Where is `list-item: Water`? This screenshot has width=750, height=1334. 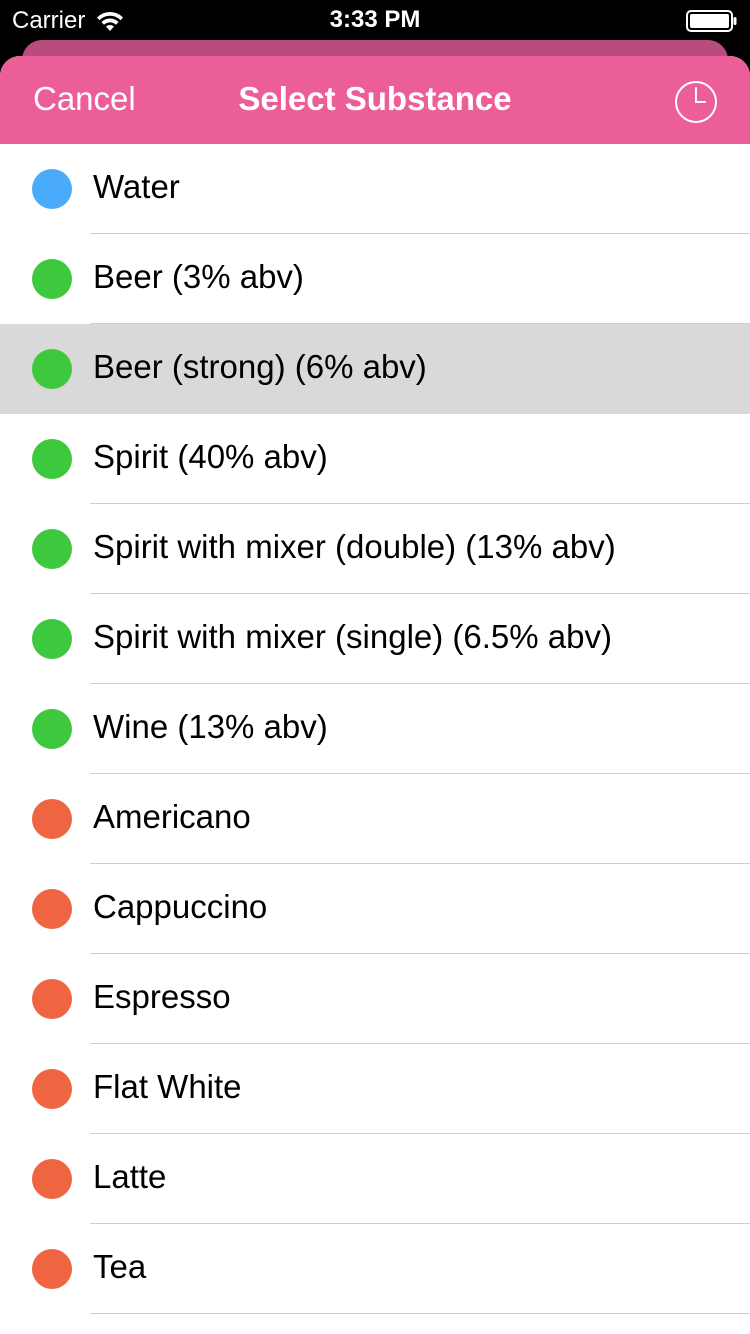
list-item: Water is located at coordinates (375, 189).